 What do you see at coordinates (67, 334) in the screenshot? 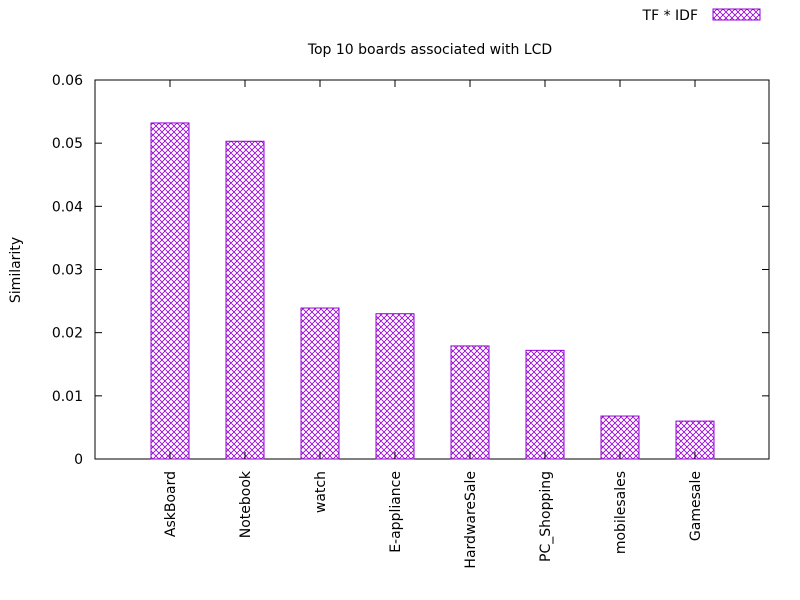
I see `y-tick-label: 0.02` at bounding box center [67, 334].